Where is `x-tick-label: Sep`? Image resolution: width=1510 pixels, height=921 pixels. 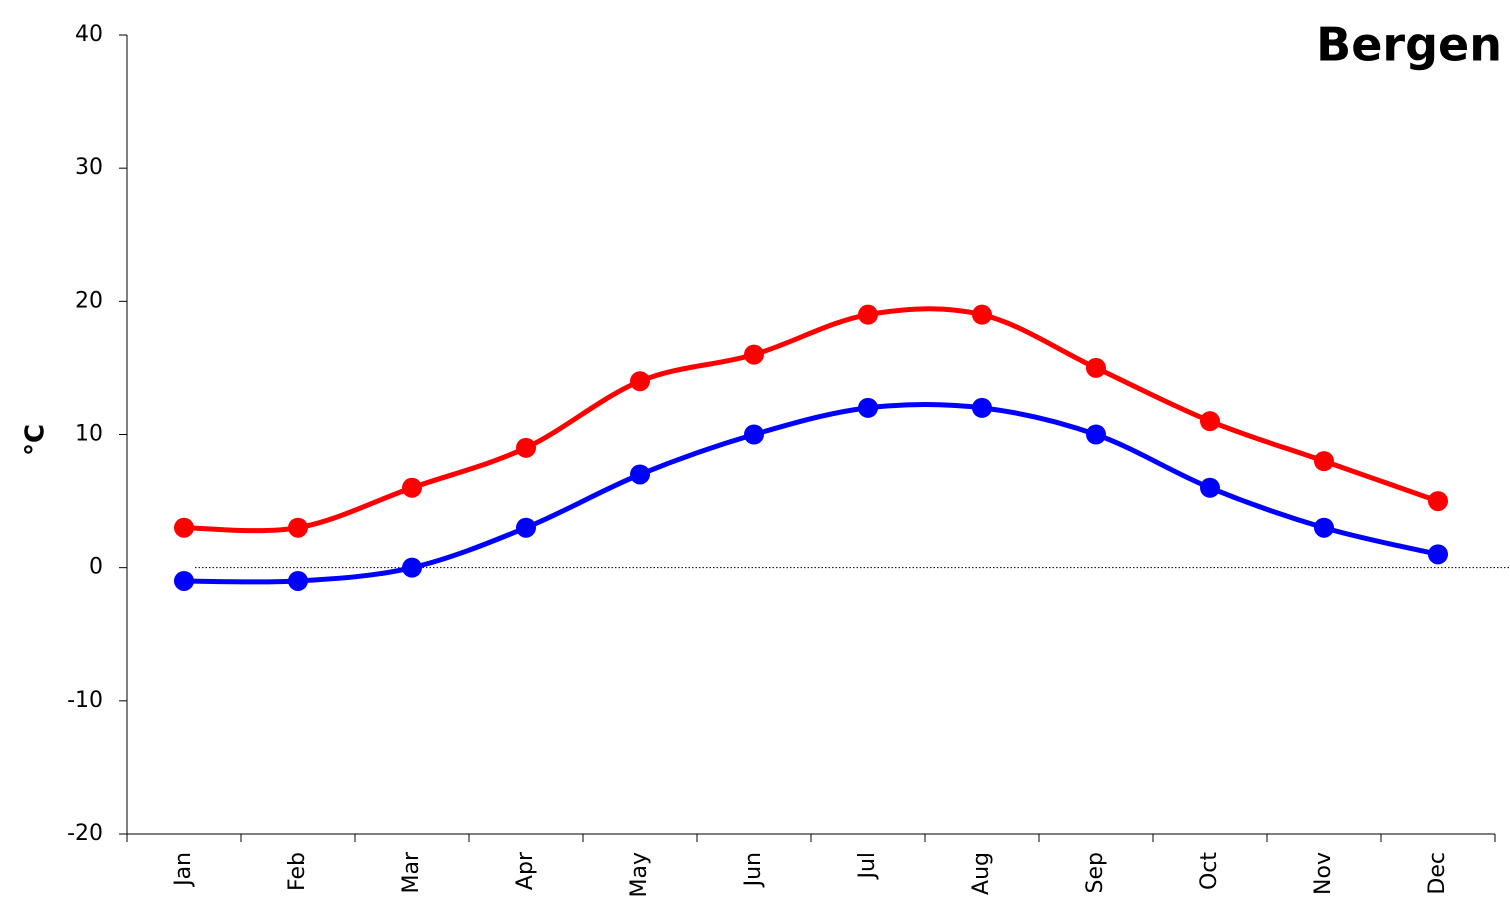
x-tick-label: Sep is located at coordinates (1095, 872).